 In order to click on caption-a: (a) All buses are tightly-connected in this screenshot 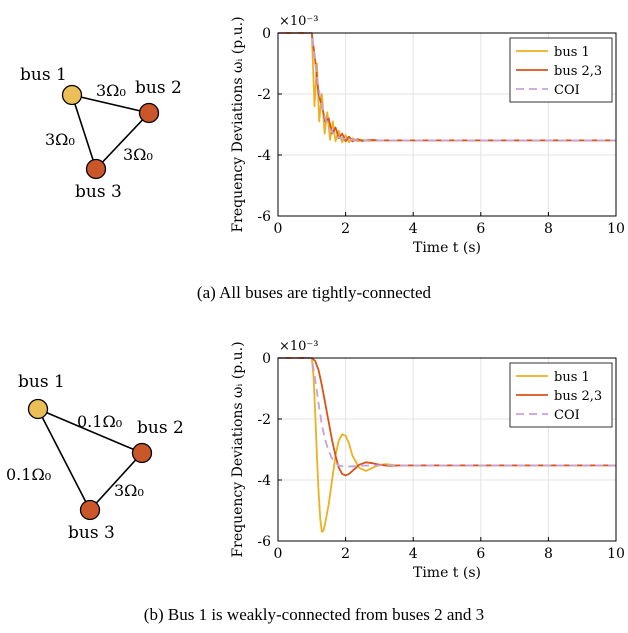, I will do `click(314, 292)`.